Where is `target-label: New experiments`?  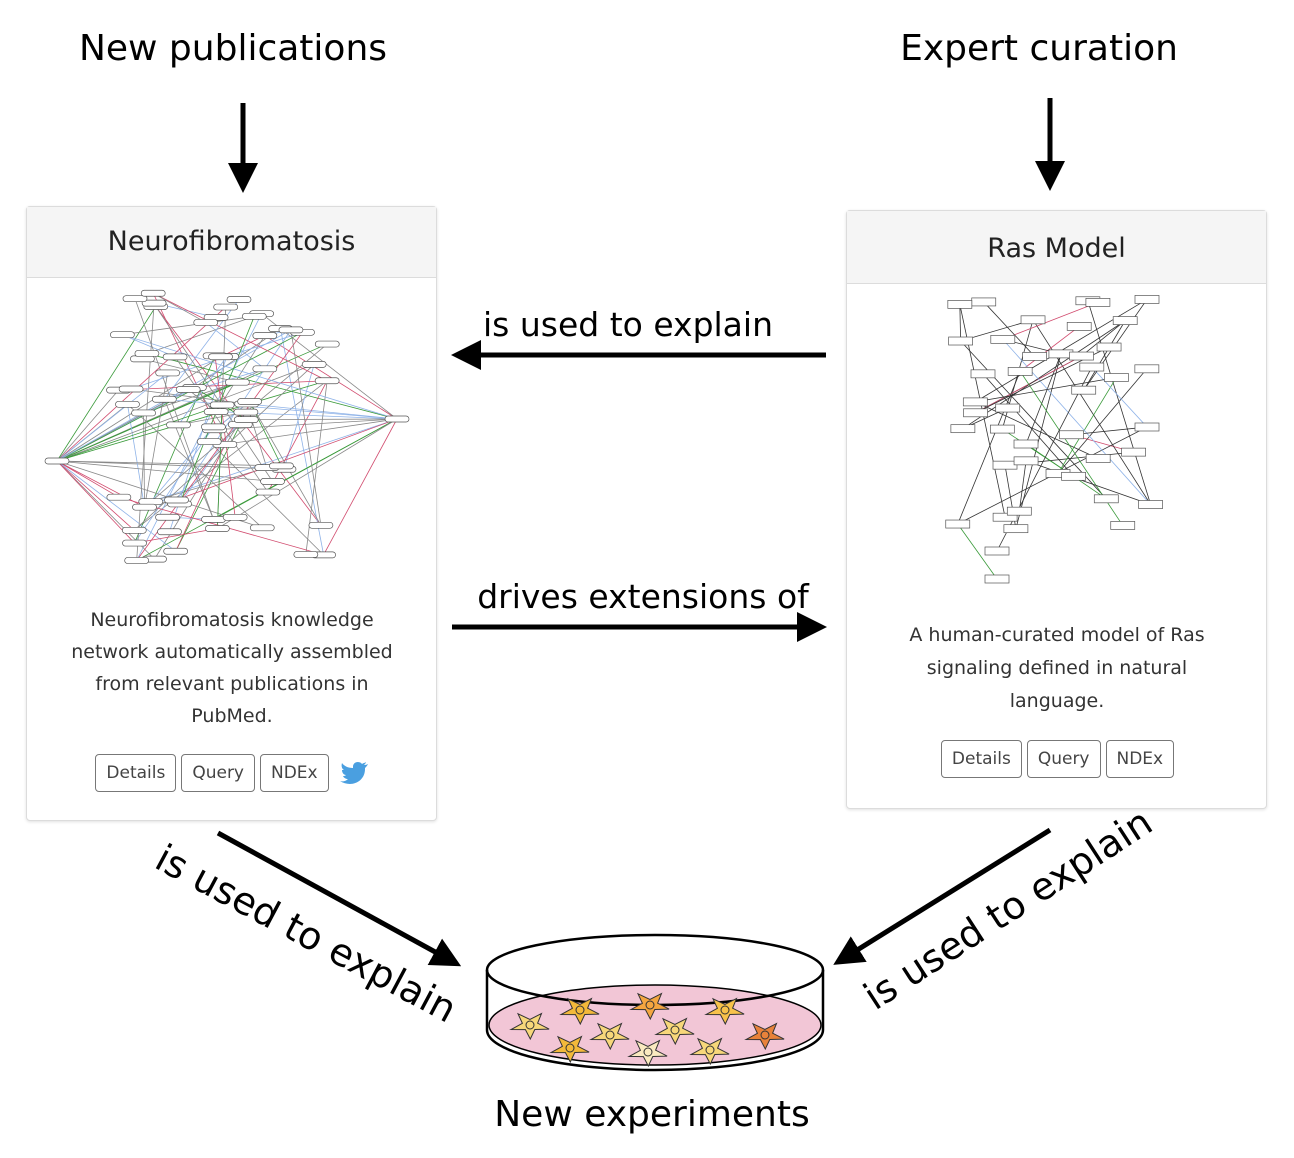
target-label: New experiments is located at coordinates (652, 1114).